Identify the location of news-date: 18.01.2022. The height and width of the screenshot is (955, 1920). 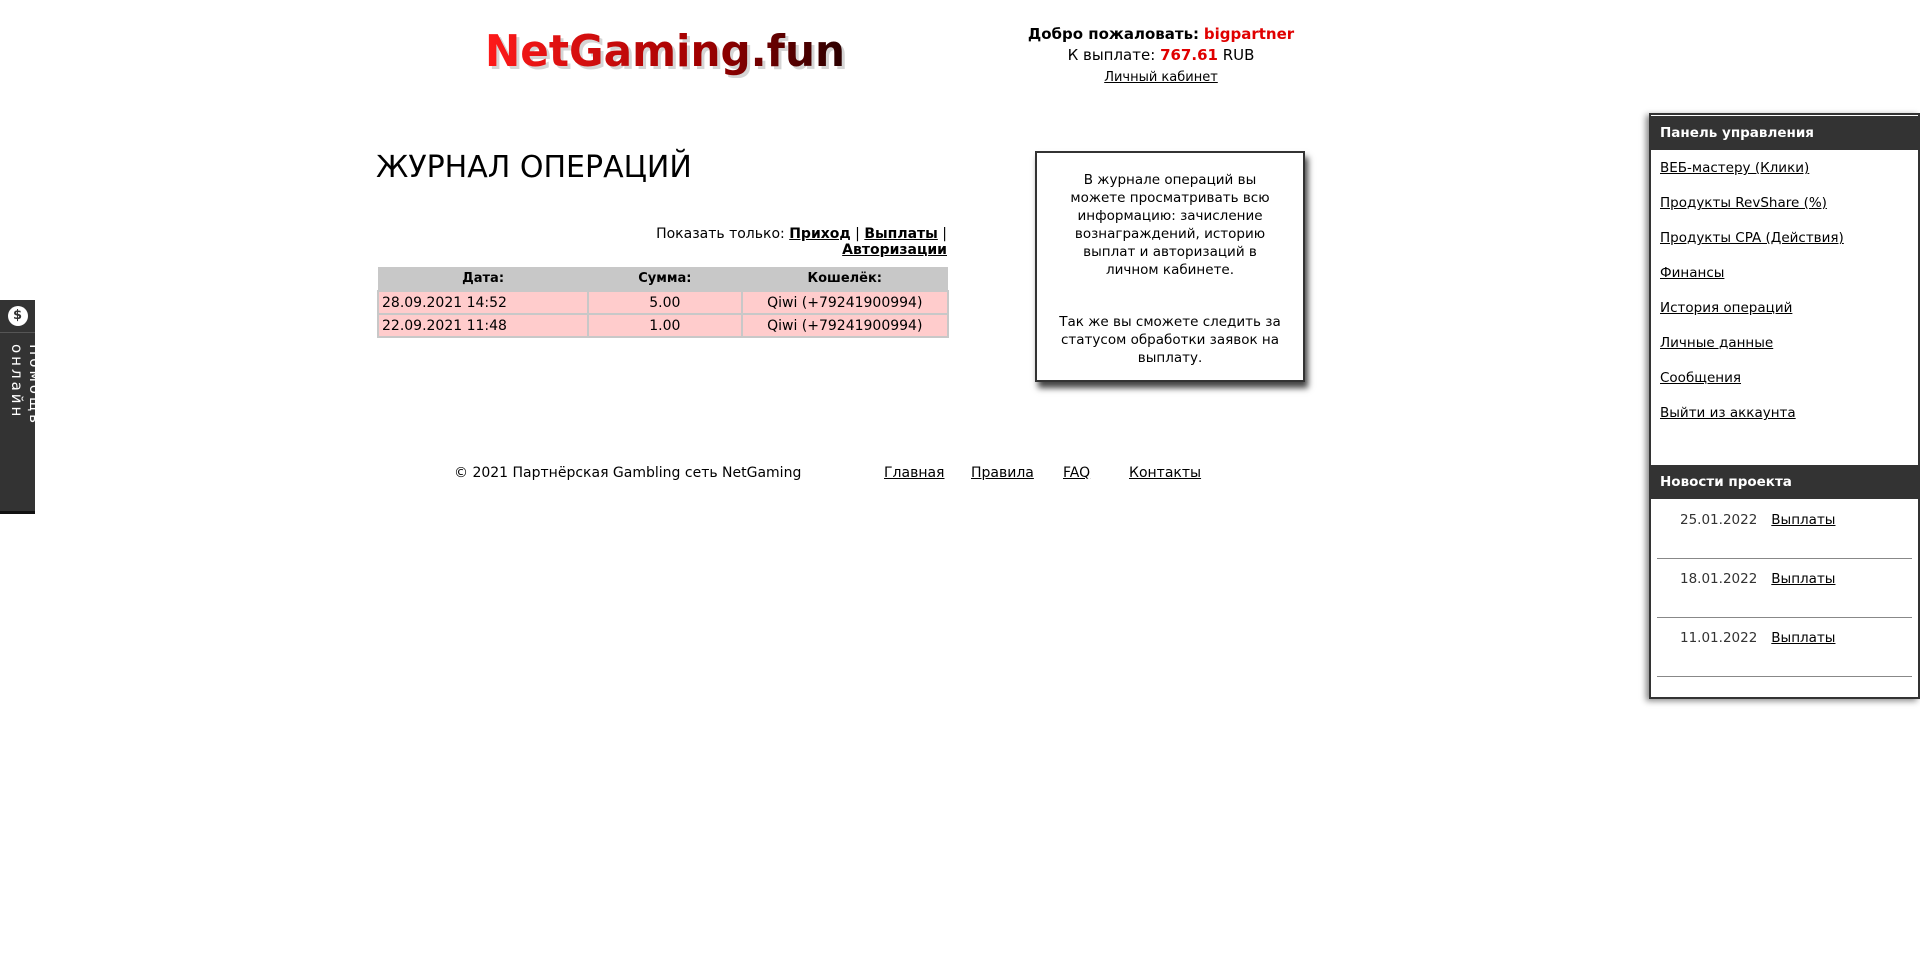
(1719, 579).